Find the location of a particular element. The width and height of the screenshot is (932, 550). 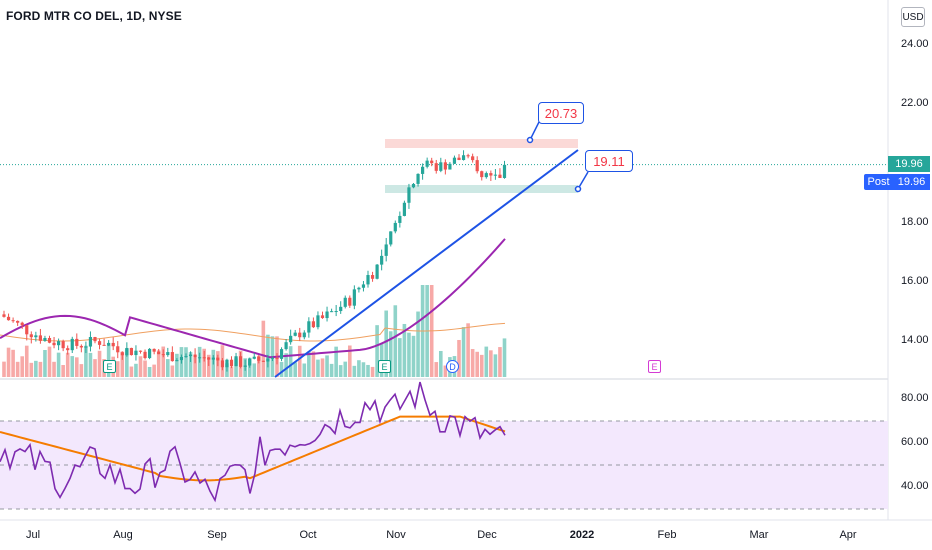

rsi-line is located at coordinates (253, 442).